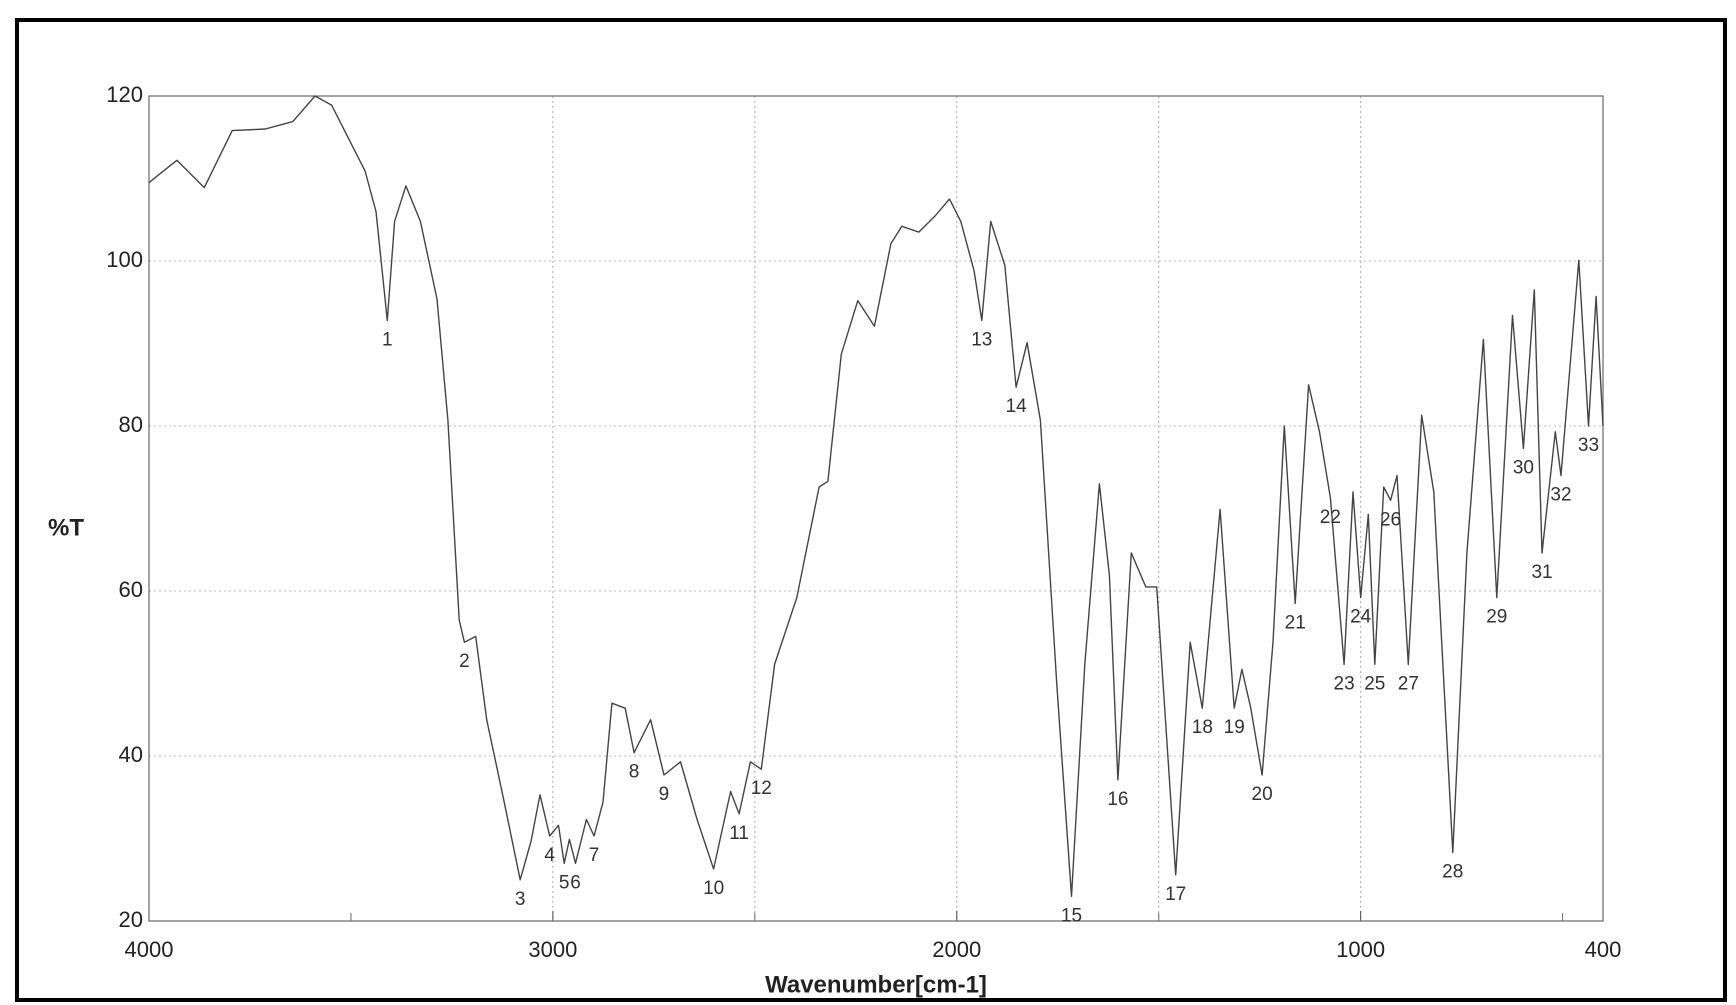 The height and width of the screenshot is (1005, 1736). What do you see at coordinates (124, 94) in the screenshot?
I see `y-tick-label: 120` at bounding box center [124, 94].